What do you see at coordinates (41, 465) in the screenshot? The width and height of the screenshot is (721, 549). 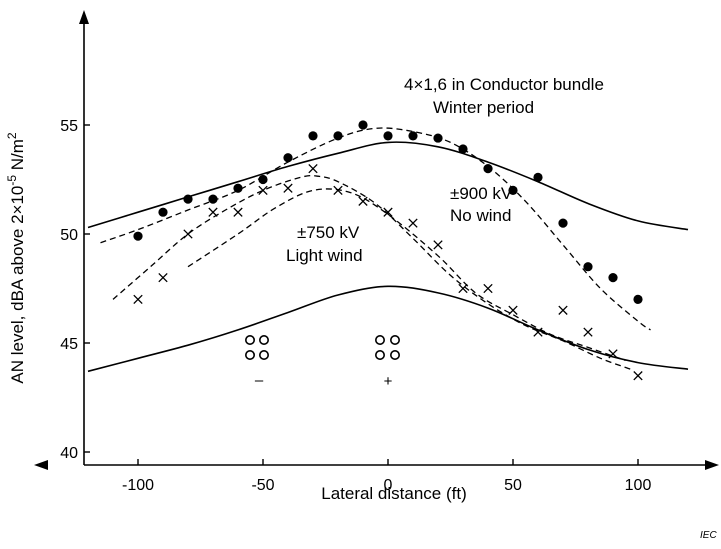 I see `x-axis-left-arrow` at bounding box center [41, 465].